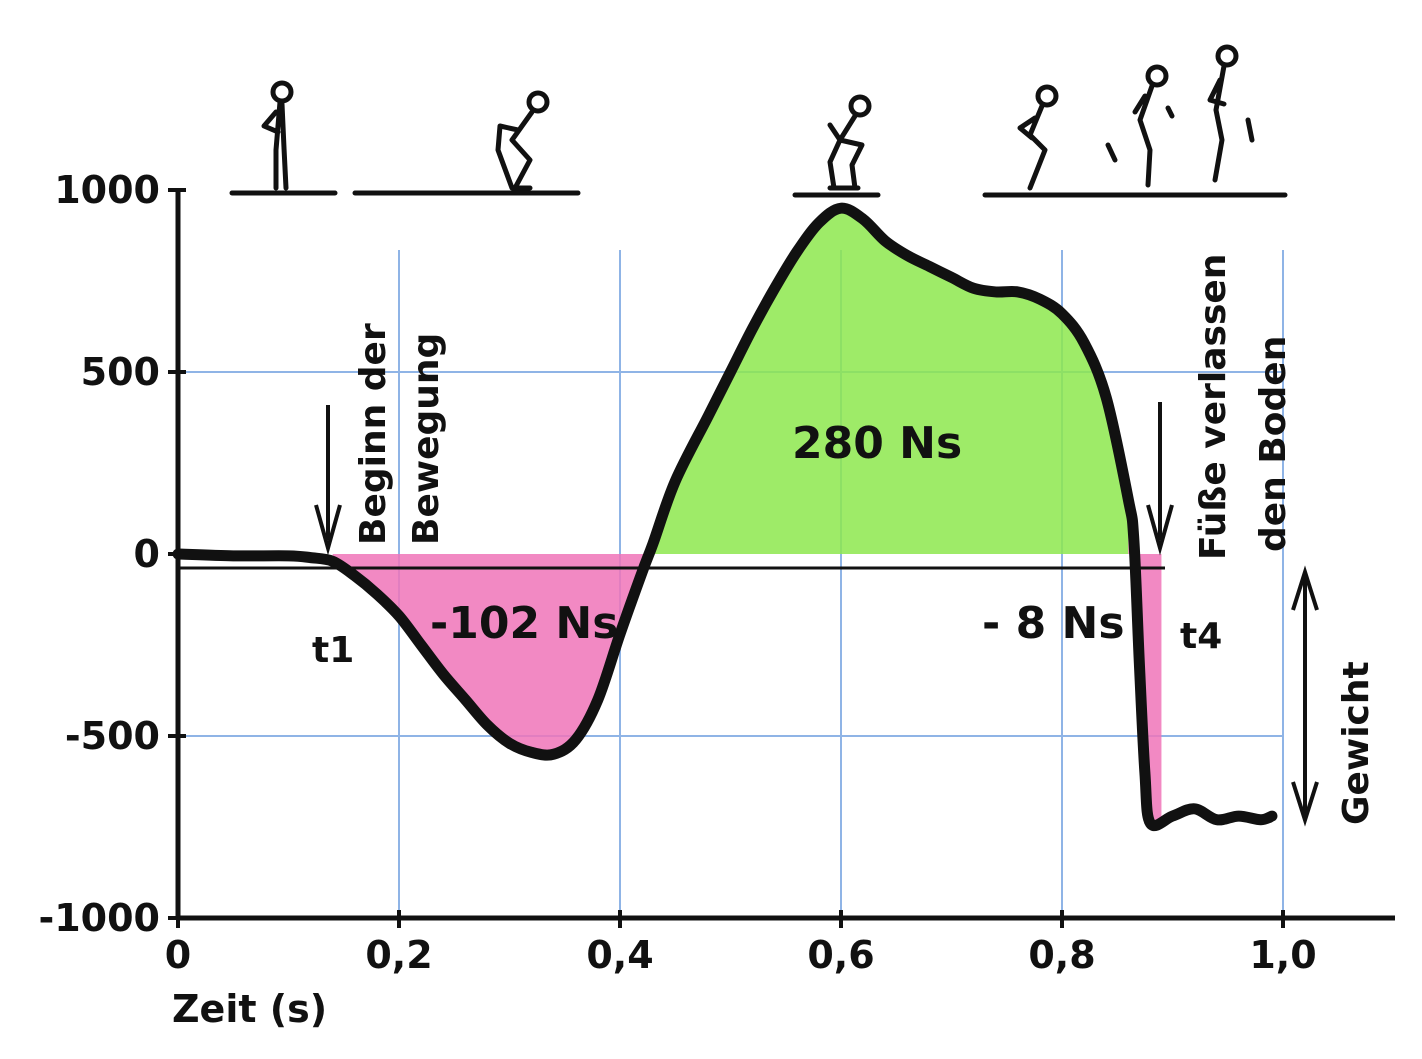  I want to click on annotation-beginn-line2: Bewegung, so click(426, 439).